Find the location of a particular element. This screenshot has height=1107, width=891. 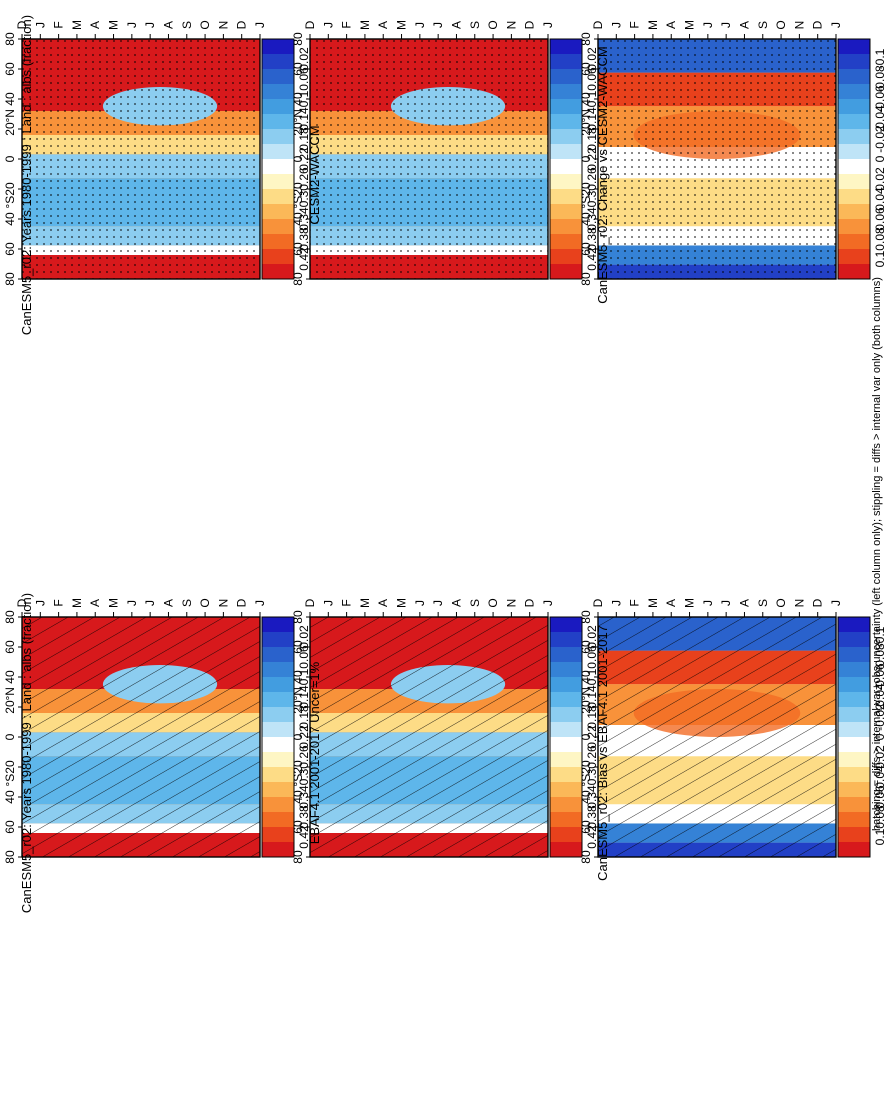

panel-title: CanESM5_r02: Bias vs EBAF4.1 2001-2017 is located at coordinates (602, 753).